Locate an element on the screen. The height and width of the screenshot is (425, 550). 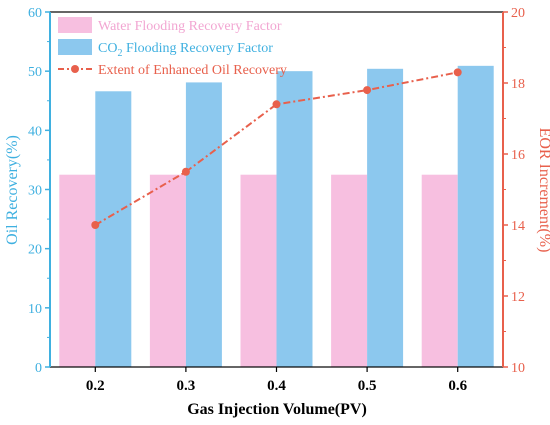
bar-water-0.5 is located at coordinates (349, 270).